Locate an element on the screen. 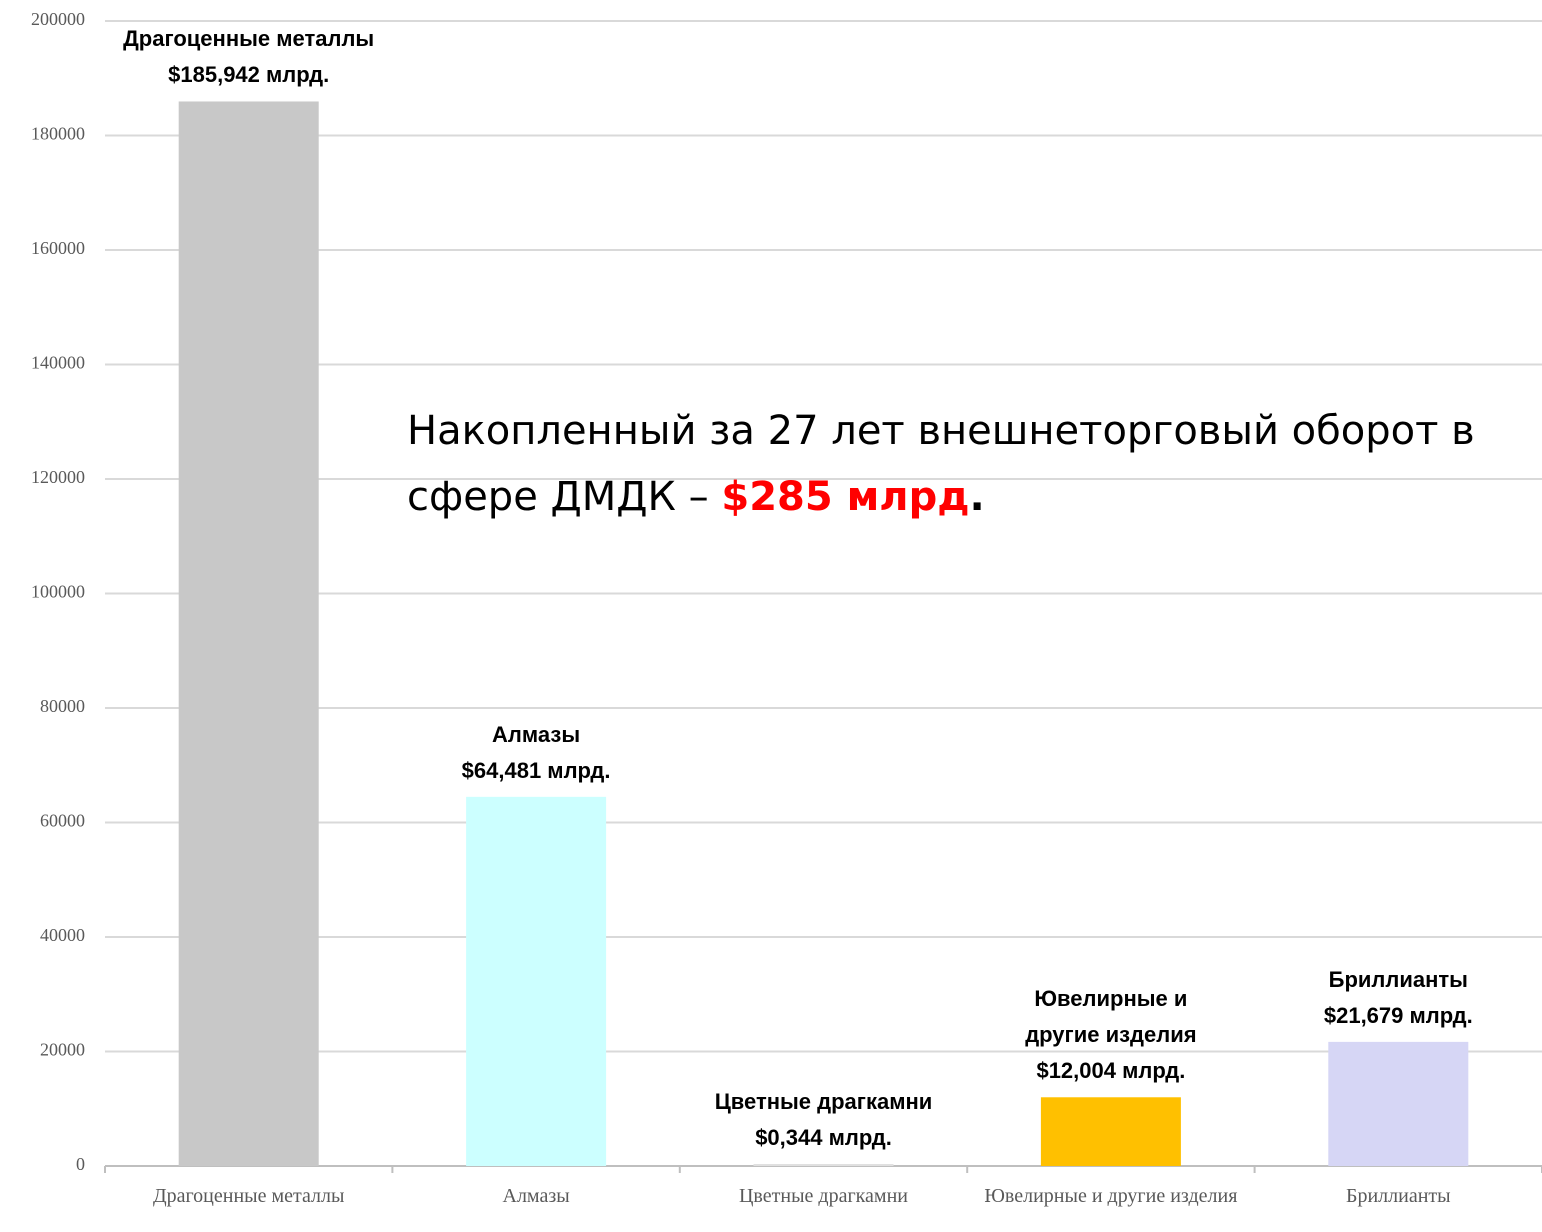 The height and width of the screenshot is (1232, 1542). y-tick-label: 0 is located at coordinates (80, 1164).